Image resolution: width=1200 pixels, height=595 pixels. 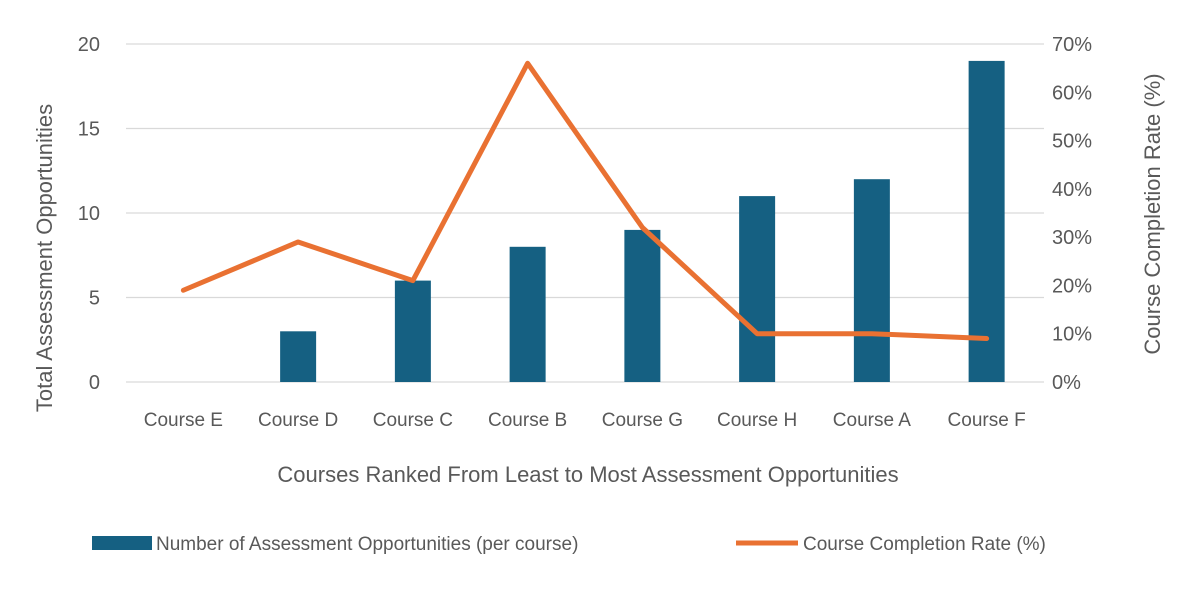 What do you see at coordinates (987, 420) in the screenshot?
I see `x-tick-label: Course F` at bounding box center [987, 420].